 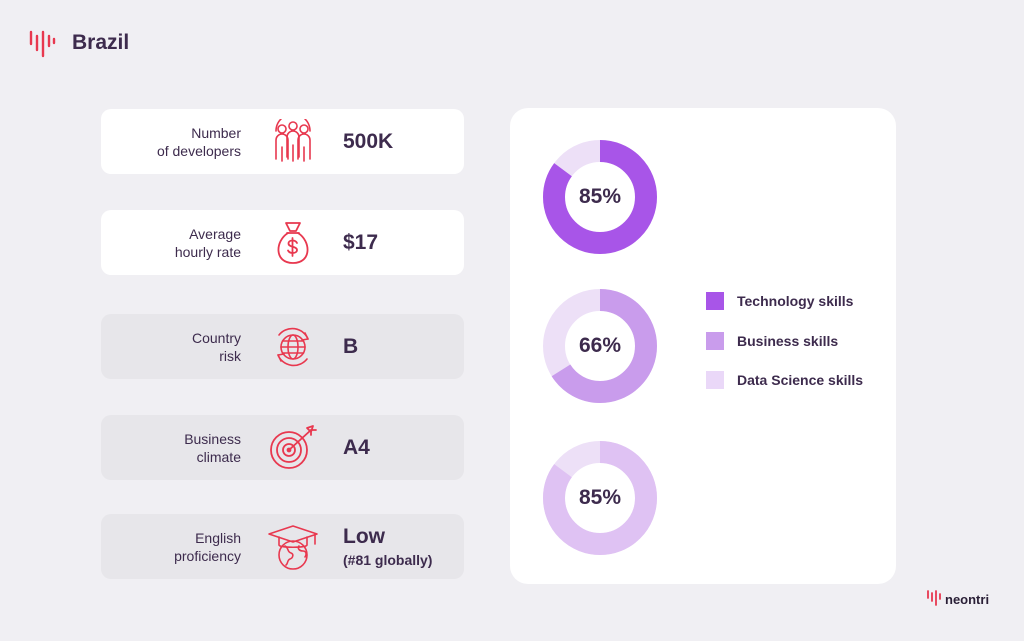 I want to click on metric-value: Low (#81 globally), so click(x=387, y=547).